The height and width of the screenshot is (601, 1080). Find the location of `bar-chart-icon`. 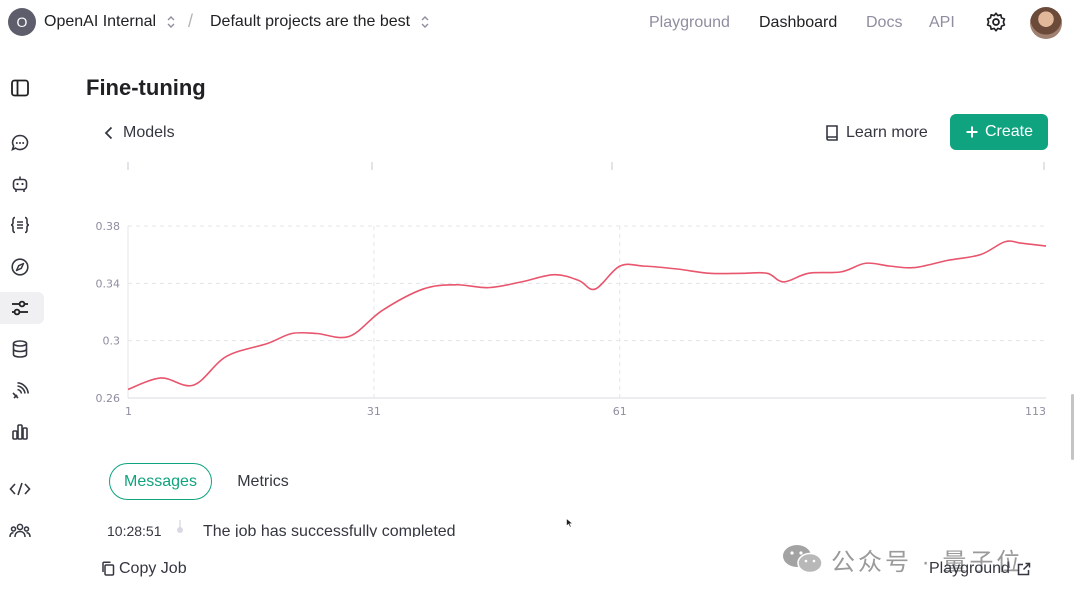

bar-chart-icon is located at coordinates (20, 432).